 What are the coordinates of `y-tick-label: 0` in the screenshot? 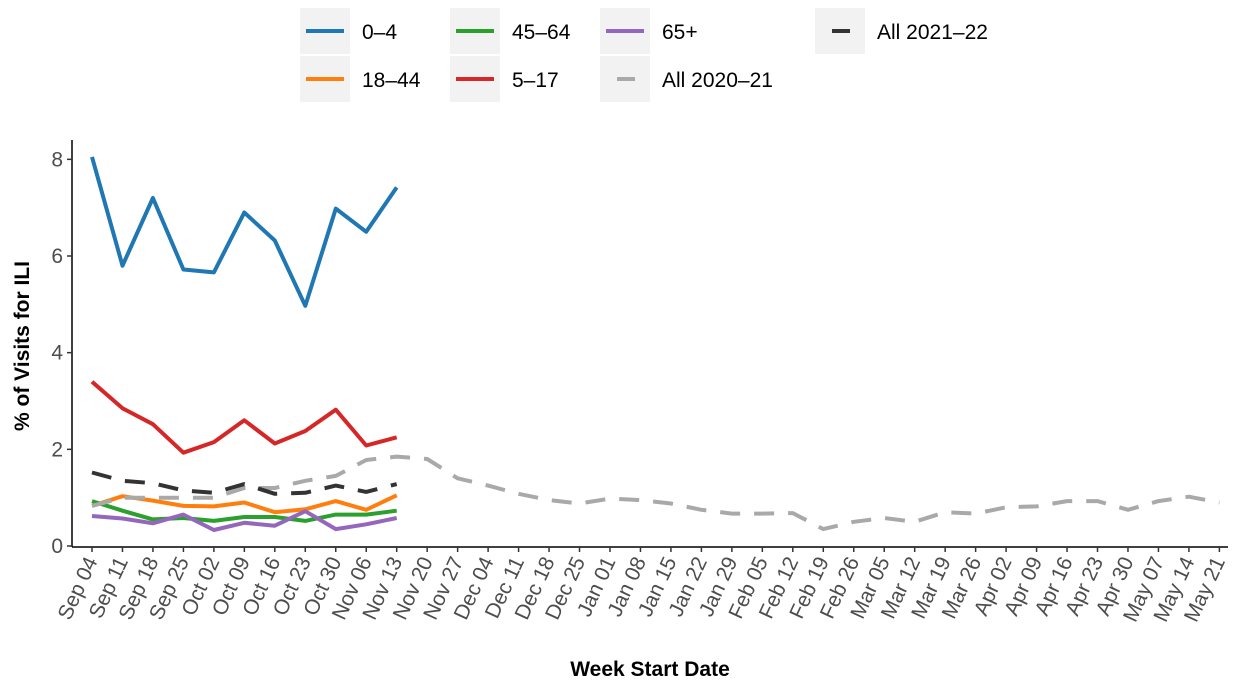 It's located at (57, 546).